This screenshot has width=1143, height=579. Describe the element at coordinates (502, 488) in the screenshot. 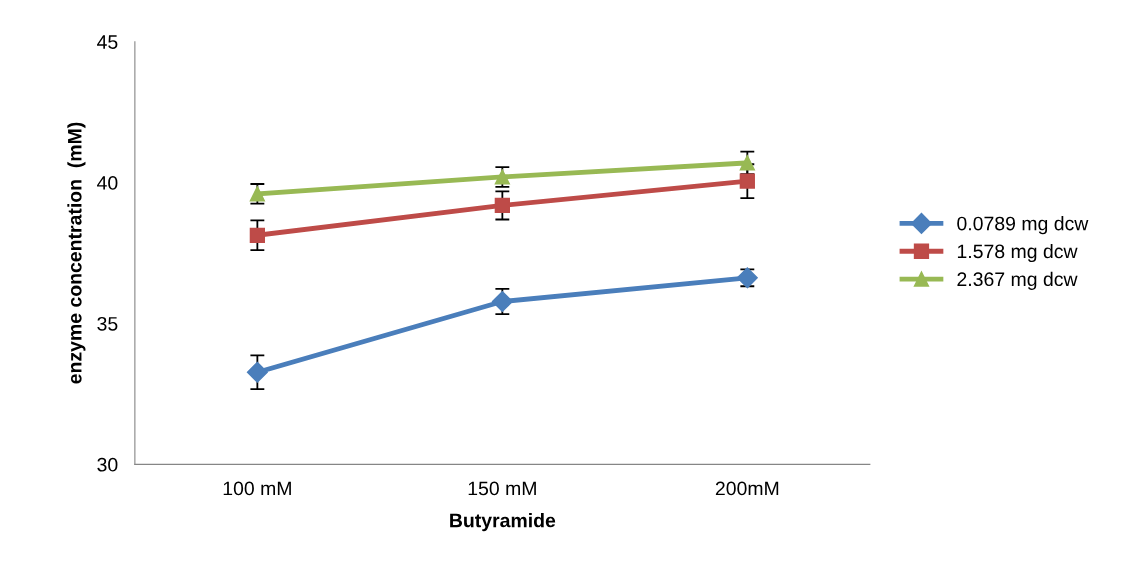

I see `x-tick-label: 150 mM` at that location.